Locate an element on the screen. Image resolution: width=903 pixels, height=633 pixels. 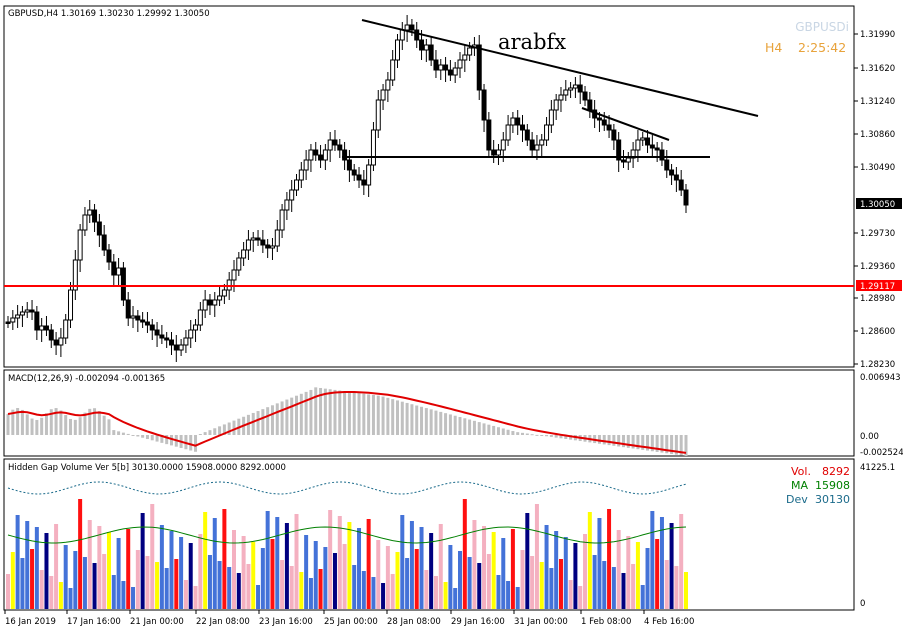
macd-zero-tick: 0.00 is located at coordinates (869, 437).